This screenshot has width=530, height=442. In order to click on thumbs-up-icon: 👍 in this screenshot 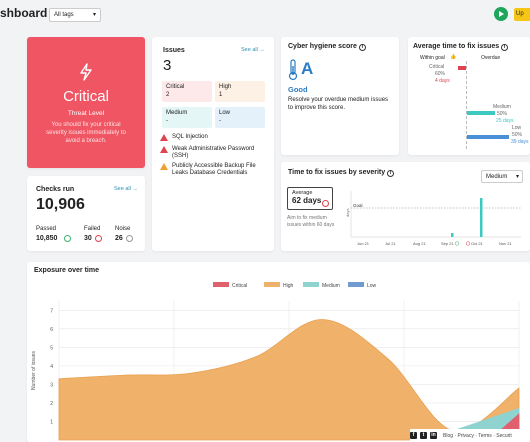, I will do `click(453, 57)`.